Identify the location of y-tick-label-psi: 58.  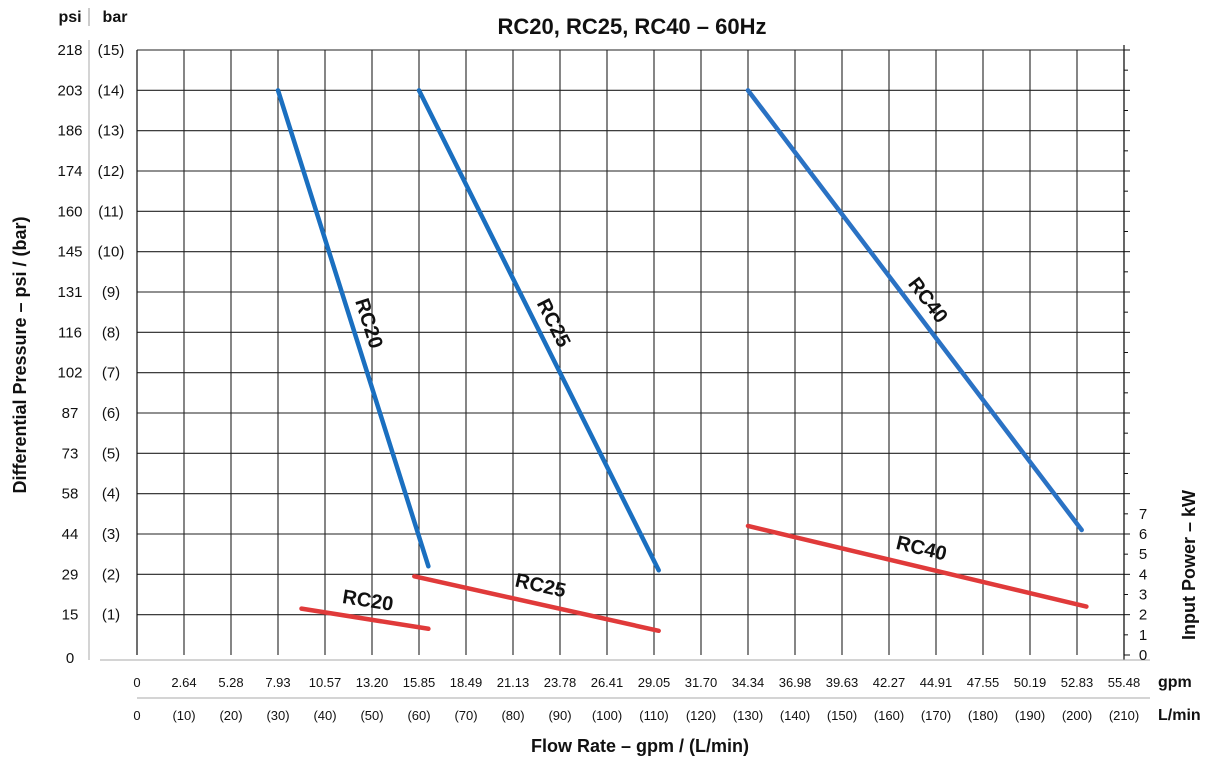
(70, 494).